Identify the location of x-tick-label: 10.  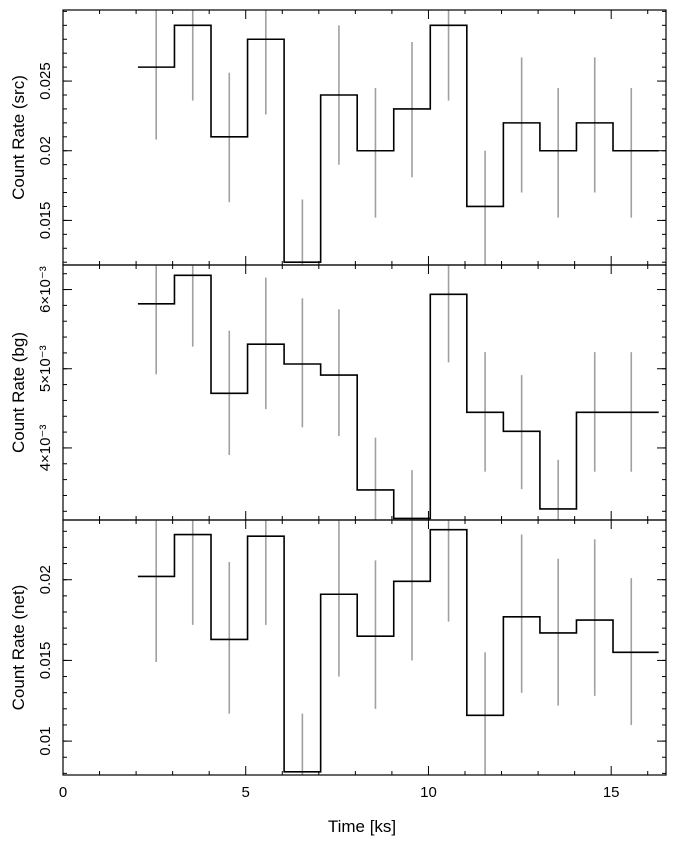
(428, 792).